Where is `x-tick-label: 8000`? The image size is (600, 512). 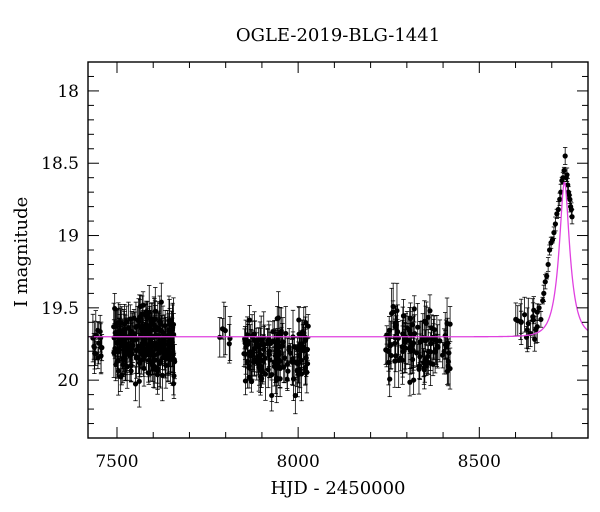
x-tick-label: 8000 is located at coordinates (298, 462).